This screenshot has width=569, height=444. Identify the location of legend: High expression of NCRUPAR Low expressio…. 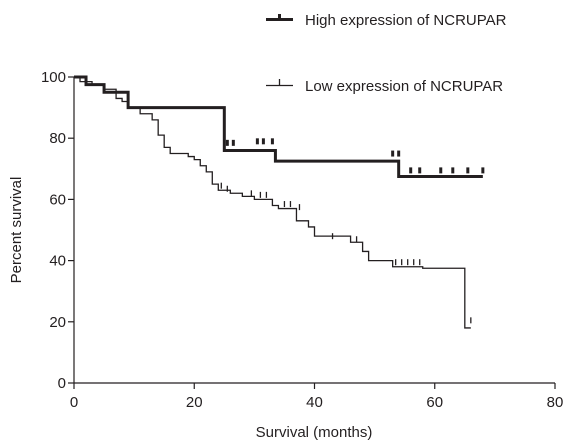
(386, 53).